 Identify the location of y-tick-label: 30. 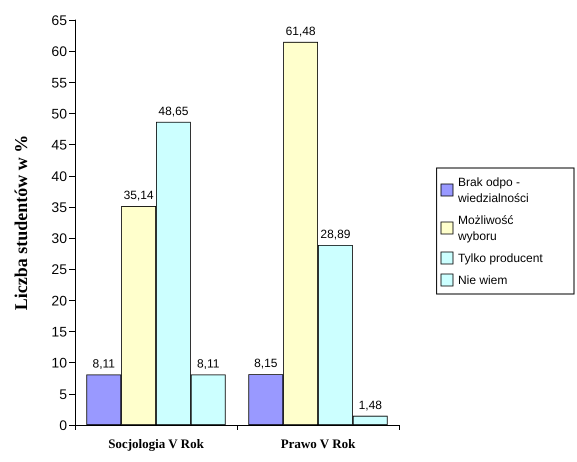
(59, 238).